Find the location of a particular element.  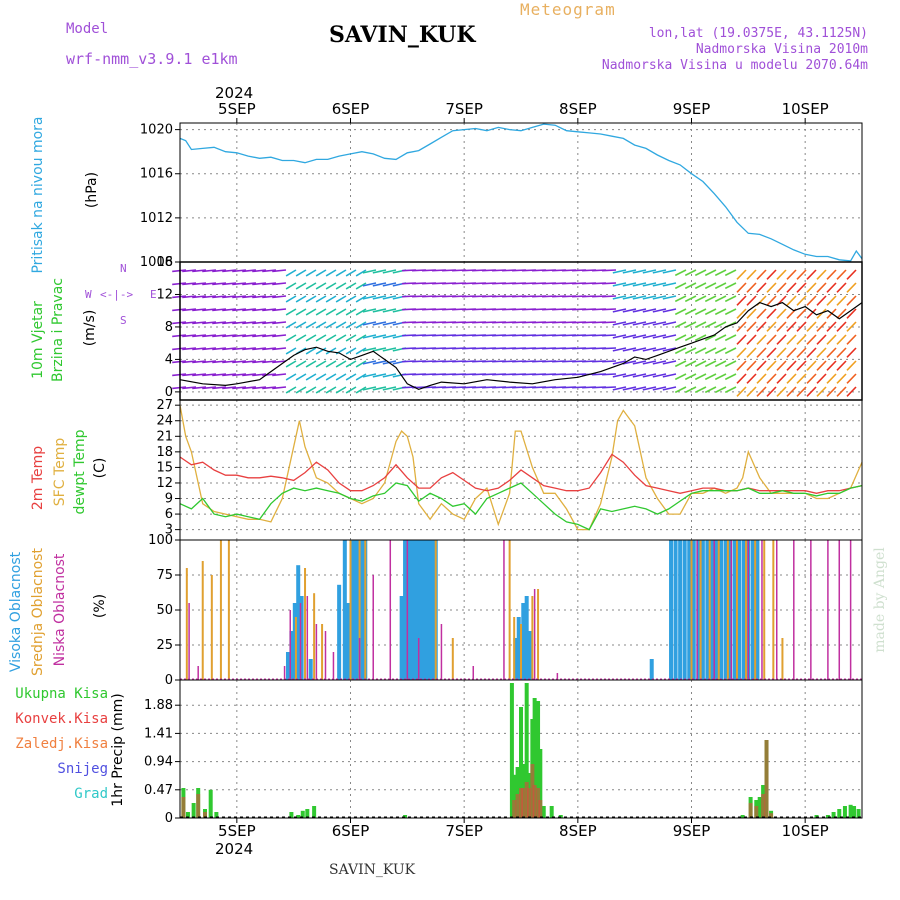

y-tick-label: 15 is located at coordinates (164, 467).